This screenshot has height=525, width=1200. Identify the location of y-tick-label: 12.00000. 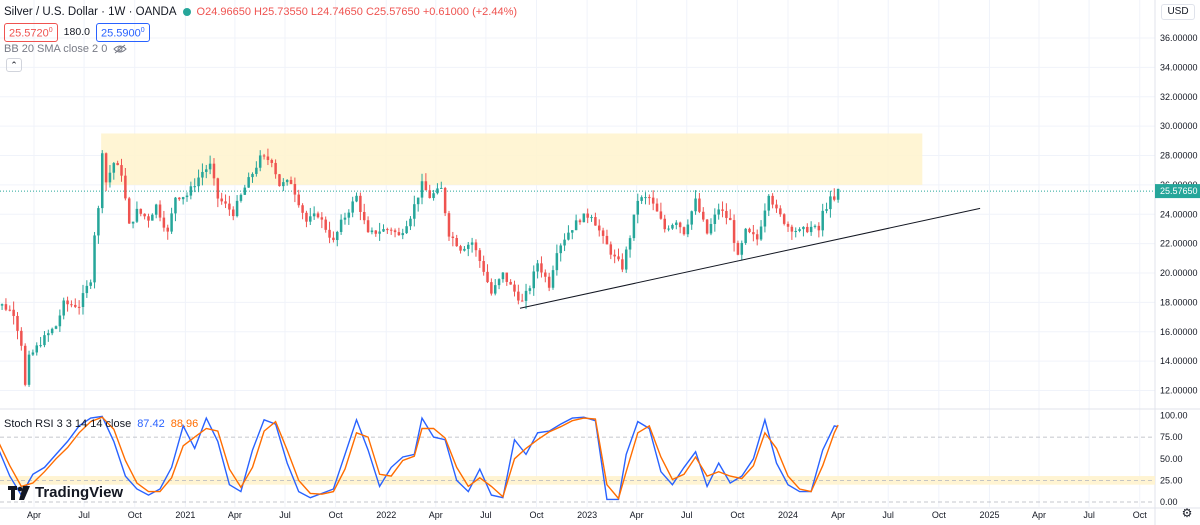
(1179, 391).